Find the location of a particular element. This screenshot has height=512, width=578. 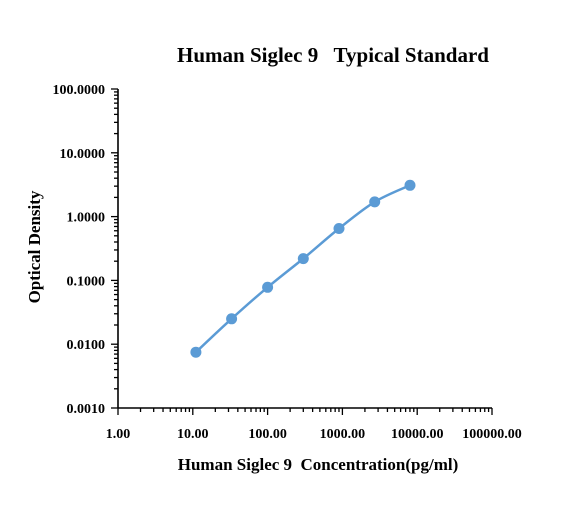

x-tick-label: 100.00 is located at coordinates (267, 434).